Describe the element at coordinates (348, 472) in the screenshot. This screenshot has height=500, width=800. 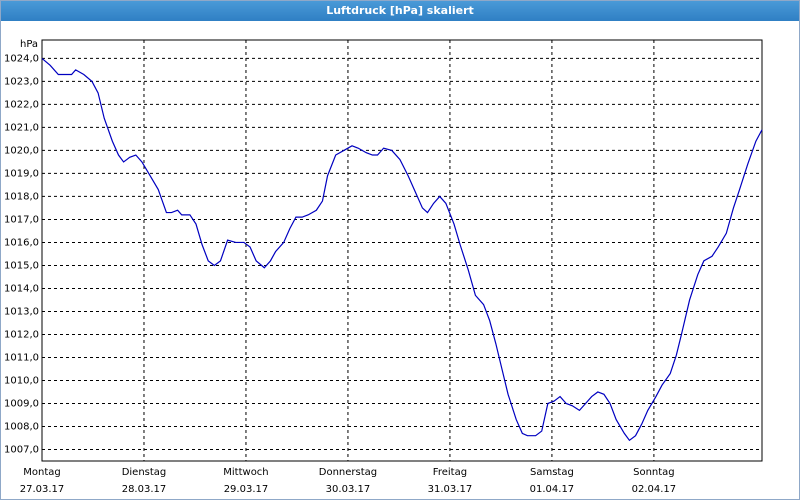
I see `x-tick-label: Donnerstag` at that location.